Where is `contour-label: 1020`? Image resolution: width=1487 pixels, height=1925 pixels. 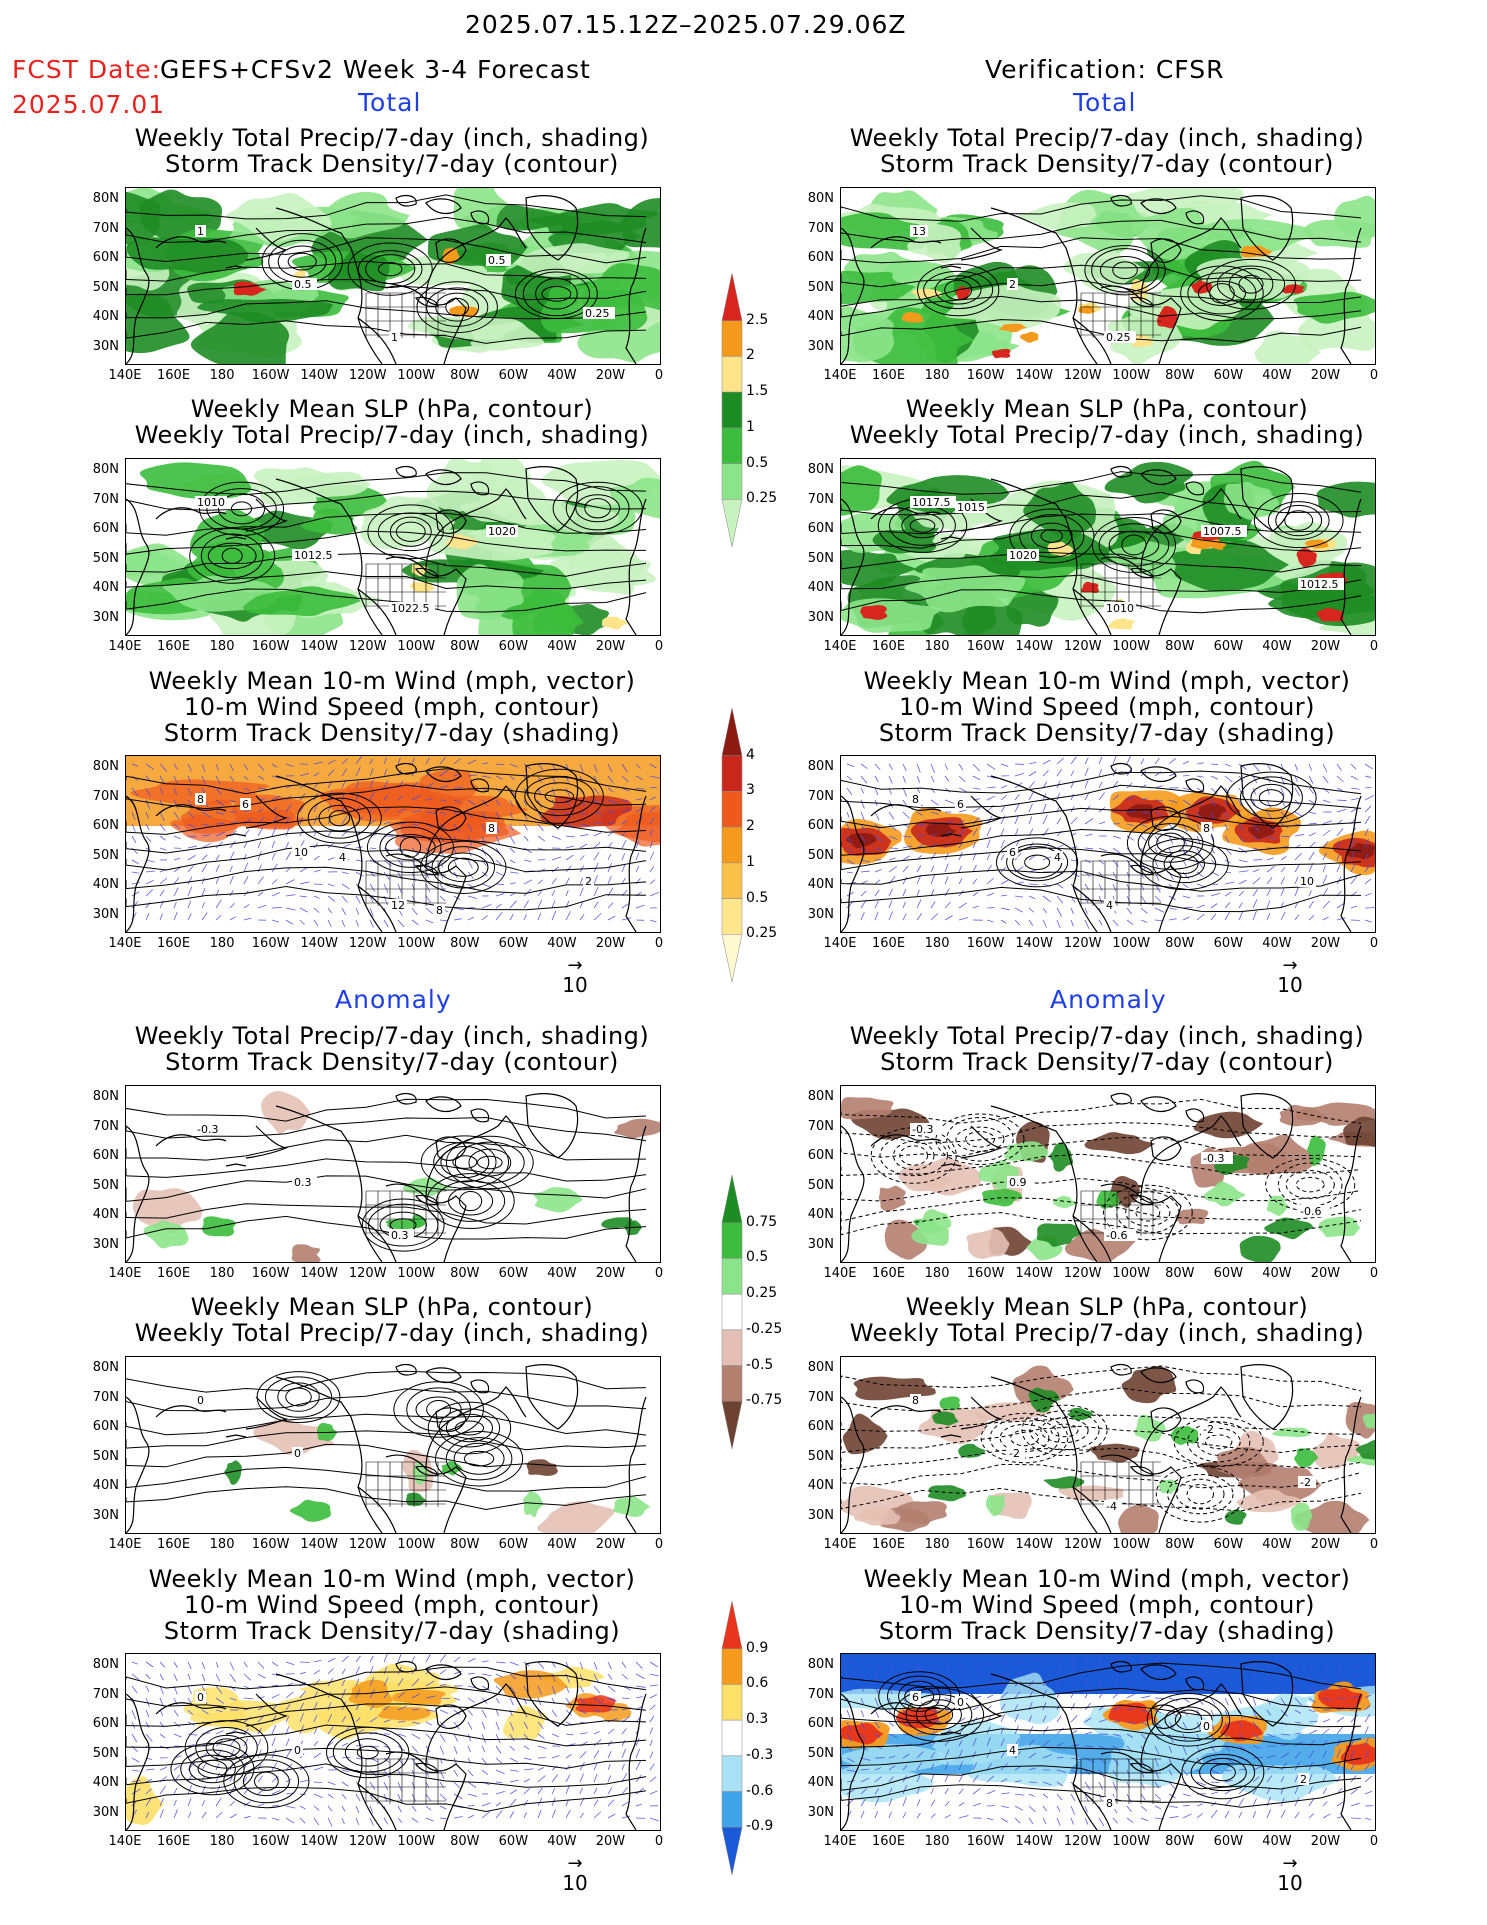 contour-label: 1020 is located at coordinates (1023, 555).